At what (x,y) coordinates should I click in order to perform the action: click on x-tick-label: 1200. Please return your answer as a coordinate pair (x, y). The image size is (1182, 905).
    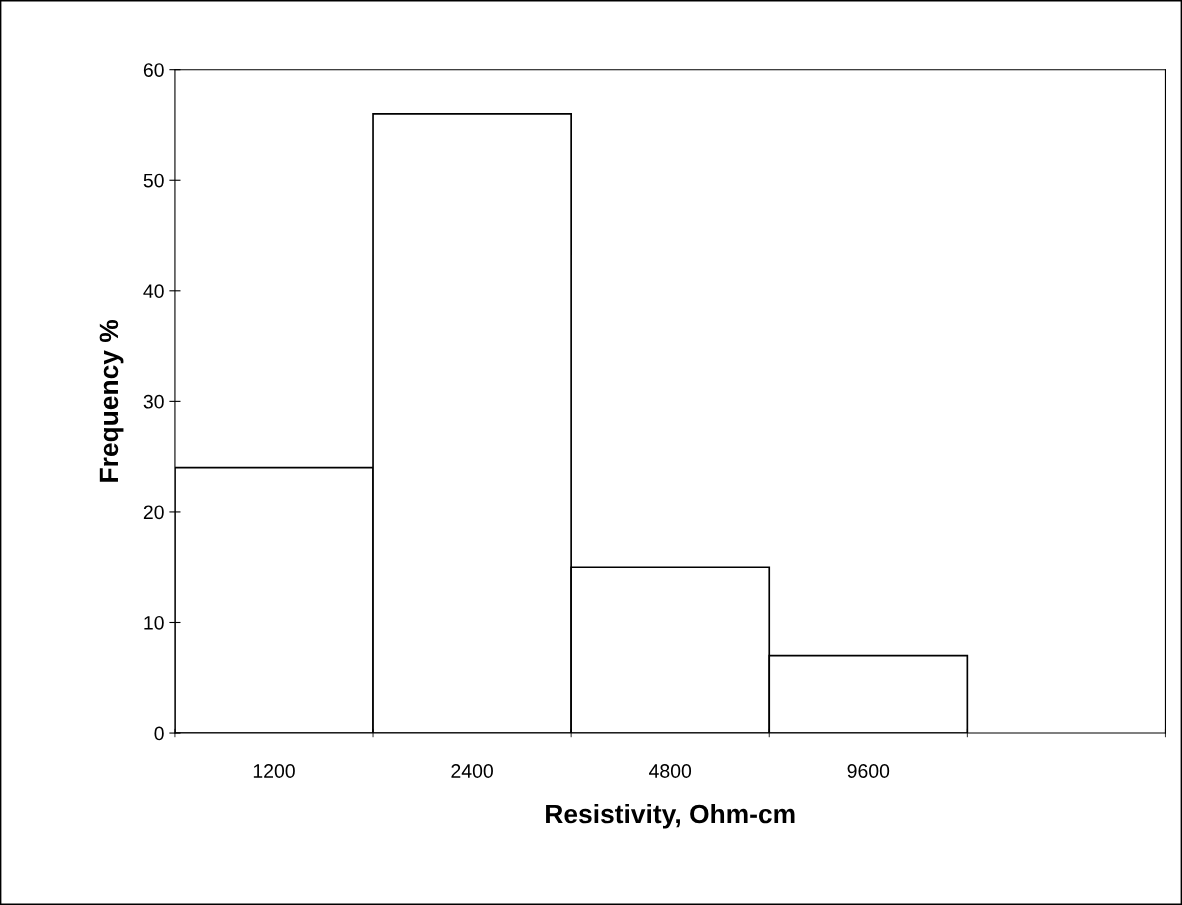
    Looking at the image, I should click on (274, 771).